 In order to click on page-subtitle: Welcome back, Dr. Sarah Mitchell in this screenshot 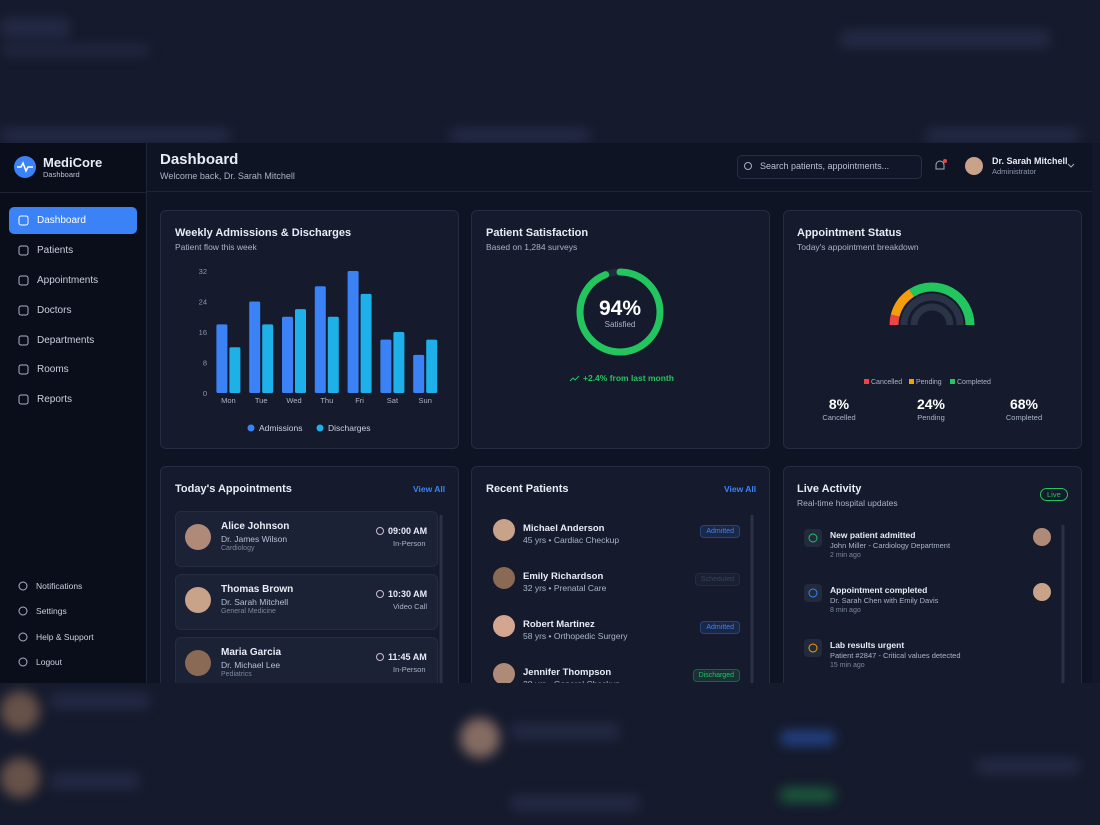, I will do `click(227, 176)`.